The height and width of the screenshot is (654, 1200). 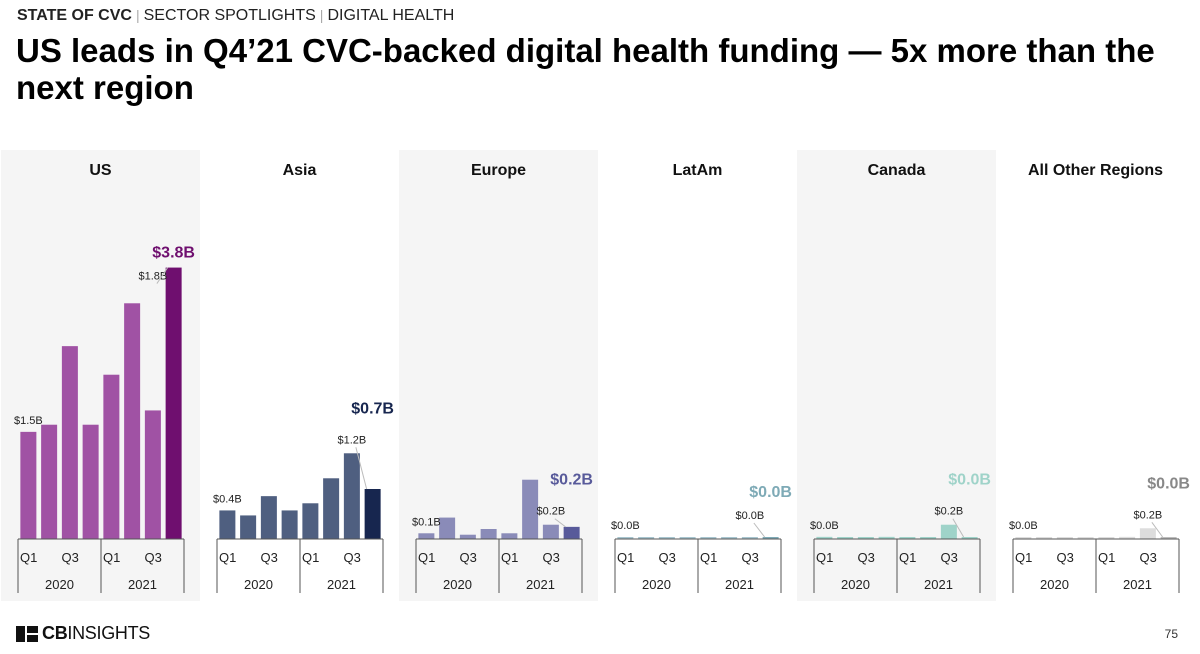 I want to click on logo-text: CBINSIGHTS, so click(x=96, y=633).